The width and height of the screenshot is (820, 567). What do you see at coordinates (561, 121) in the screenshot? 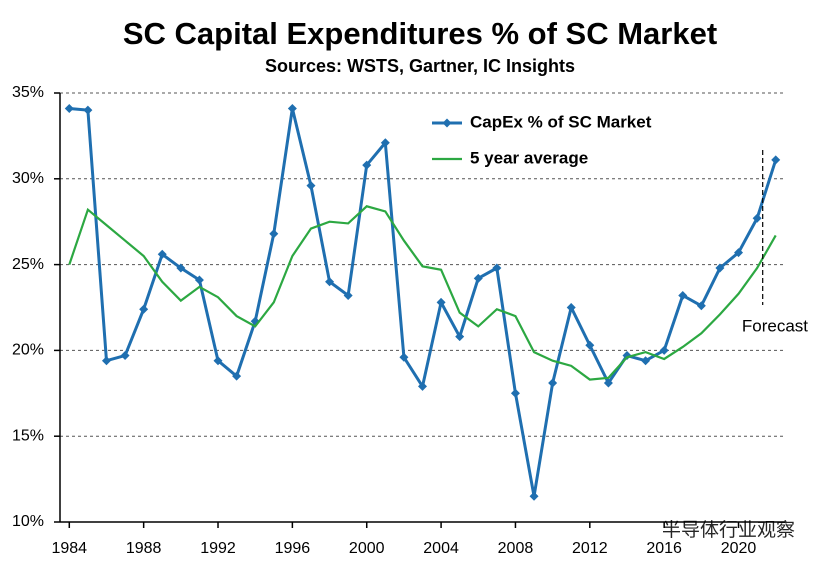
I see `legend-label: CapEx % of SC Market` at bounding box center [561, 121].